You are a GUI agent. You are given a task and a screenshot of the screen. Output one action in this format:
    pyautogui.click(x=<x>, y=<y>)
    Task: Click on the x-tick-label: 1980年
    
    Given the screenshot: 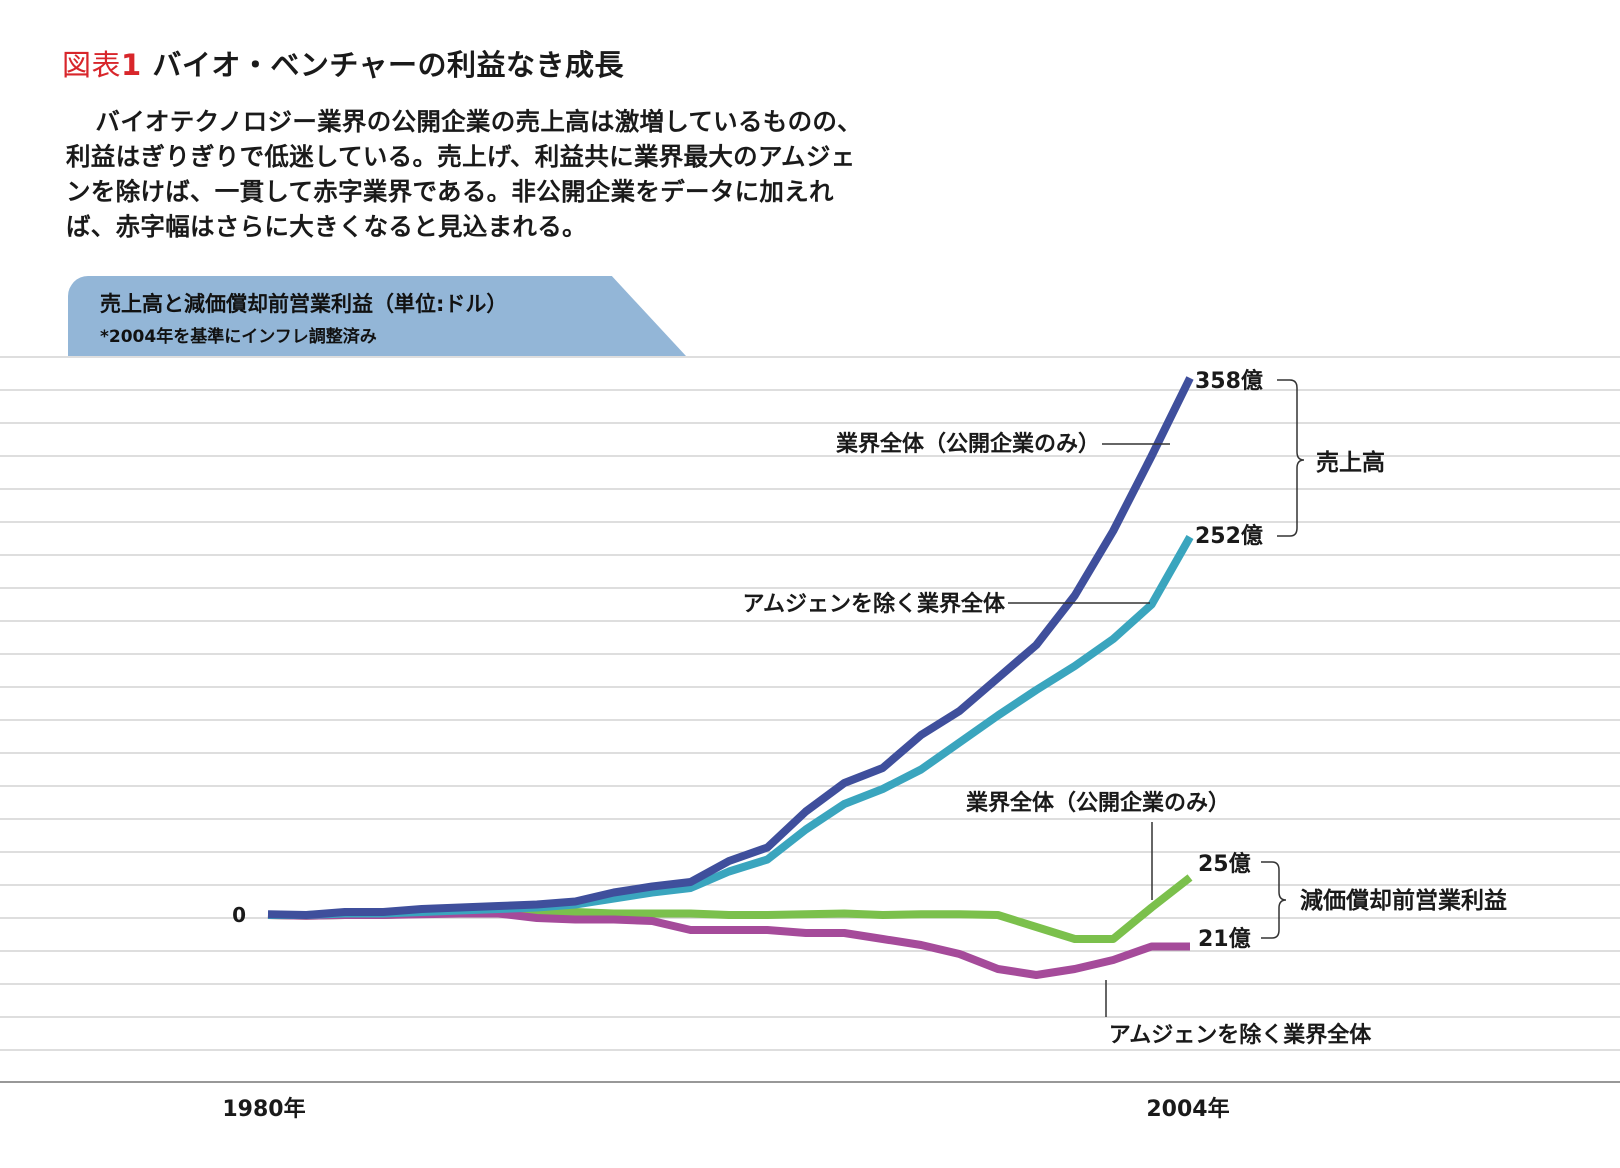 What is the action you would take?
    pyautogui.click(x=263, y=1109)
    